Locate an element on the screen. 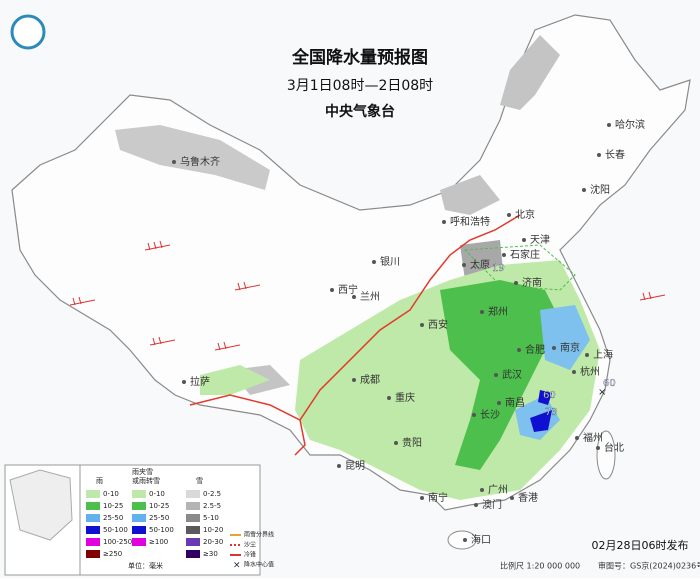  city-label: 哈尔滨 is located at coordinates (630, 124).